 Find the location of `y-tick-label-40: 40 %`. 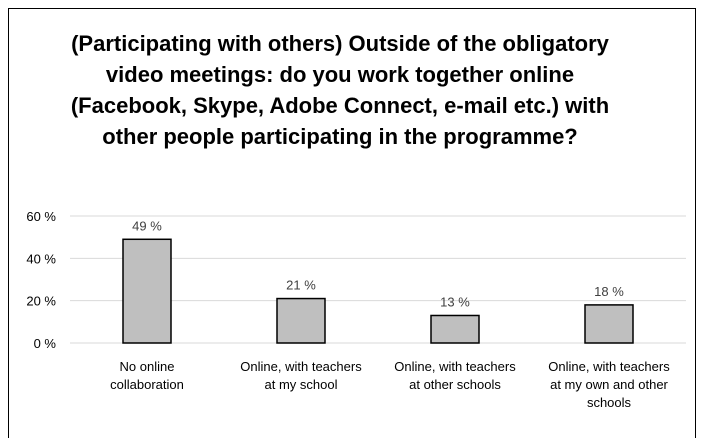

y-tick-label-40: 40 % is located at coordinates (41, 258).